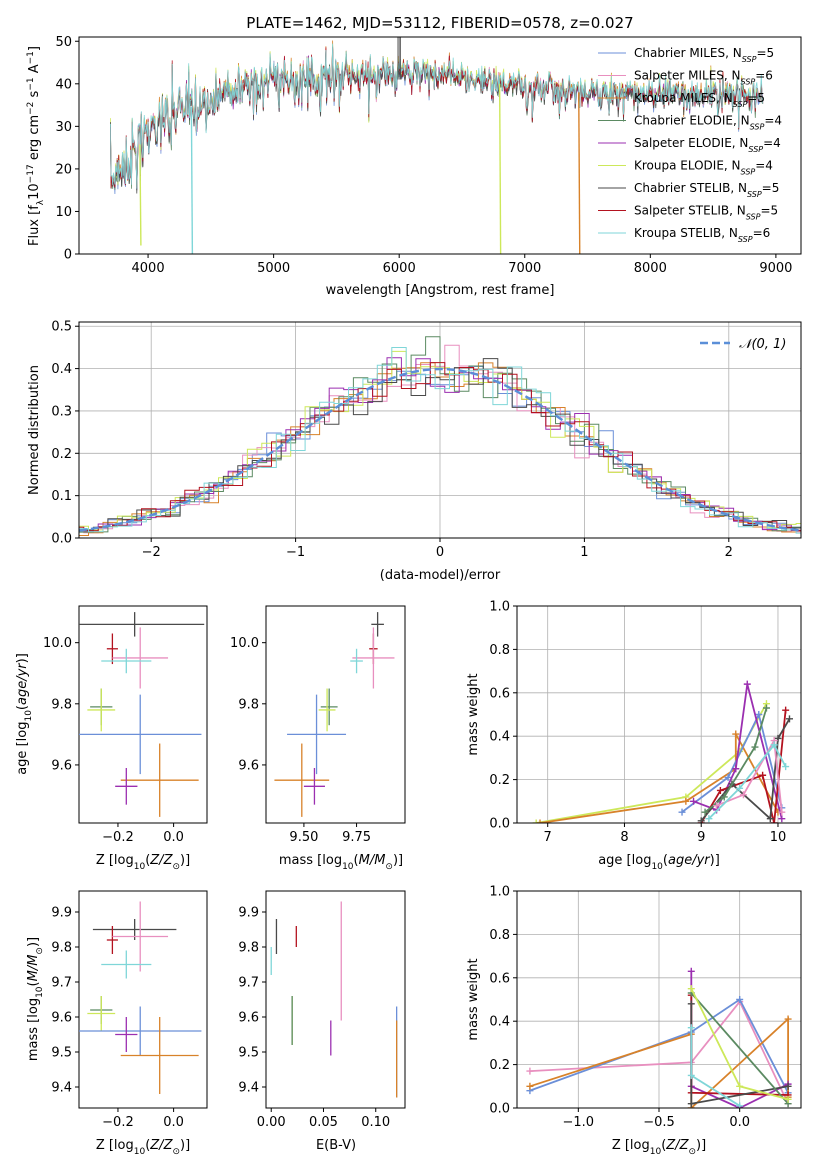 This screenshot has width=819, height=1170. I want to click on y-axis-label: Flux [fλ10−17 erg cm−2 s−1 A−1], so click(36, 146).